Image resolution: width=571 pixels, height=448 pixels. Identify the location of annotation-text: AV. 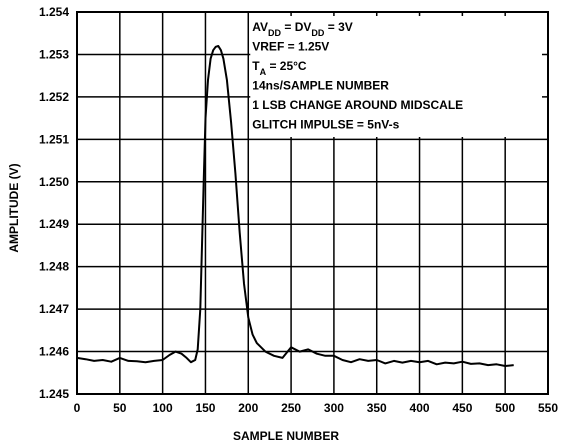
(260, 27).